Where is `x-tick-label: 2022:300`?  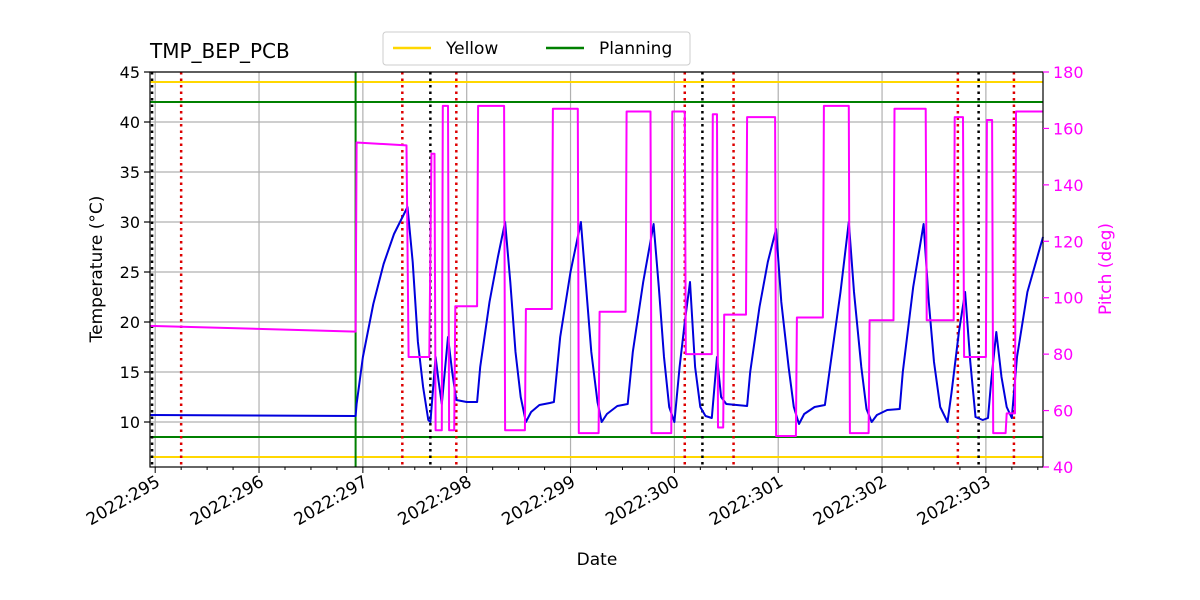 x-tick-label: 2022:300 is located at coordinates (642, 501).